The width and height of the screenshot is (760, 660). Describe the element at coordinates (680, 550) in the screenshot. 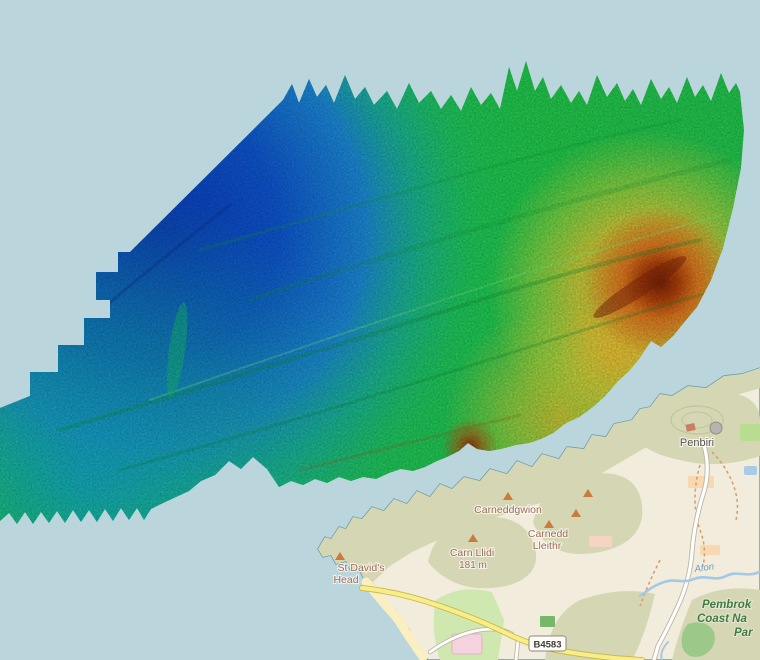

I see `minor-road` at that location.